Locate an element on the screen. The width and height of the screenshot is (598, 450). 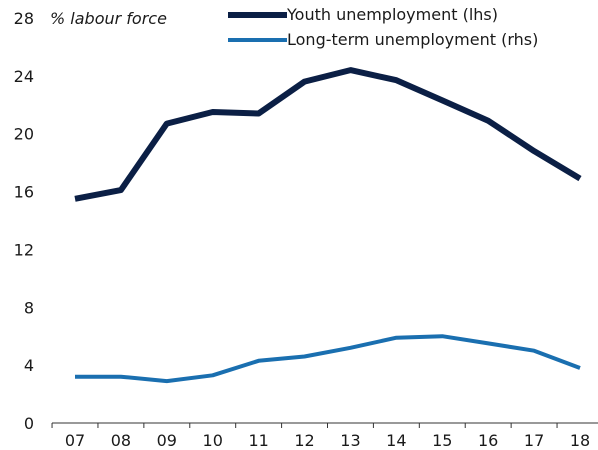
series-line-long-term-unemployment is located at coordinates (328, 359).